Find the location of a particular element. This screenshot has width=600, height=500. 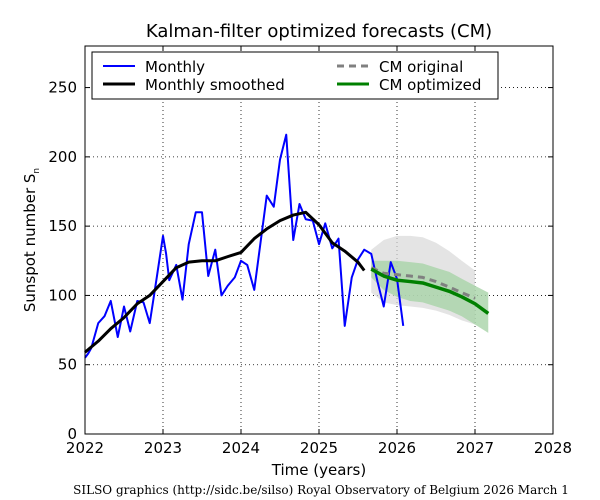

y-axis-label-subscript: n is located at coordinates (37, 171).